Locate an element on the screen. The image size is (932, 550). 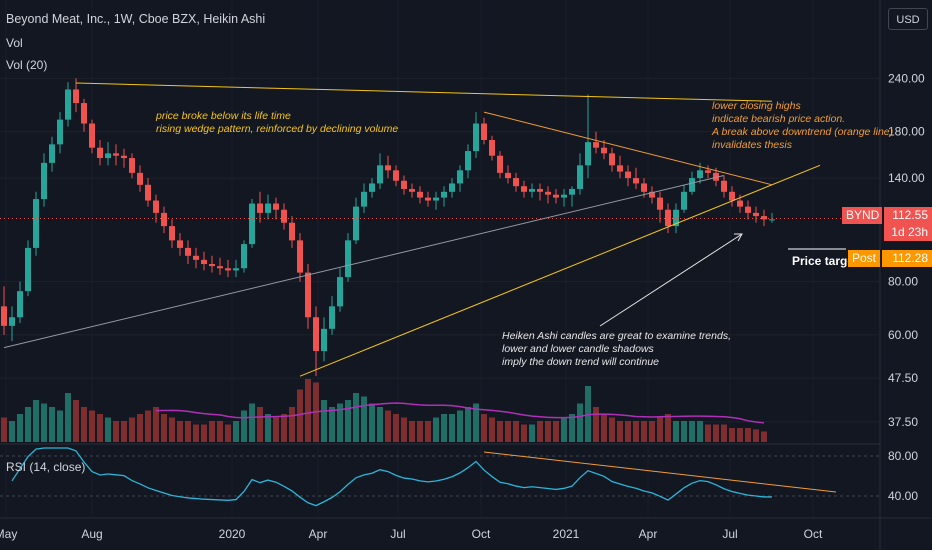
heiken-note-line: lower and lower candle shadows is located at coordinates (578, 349).